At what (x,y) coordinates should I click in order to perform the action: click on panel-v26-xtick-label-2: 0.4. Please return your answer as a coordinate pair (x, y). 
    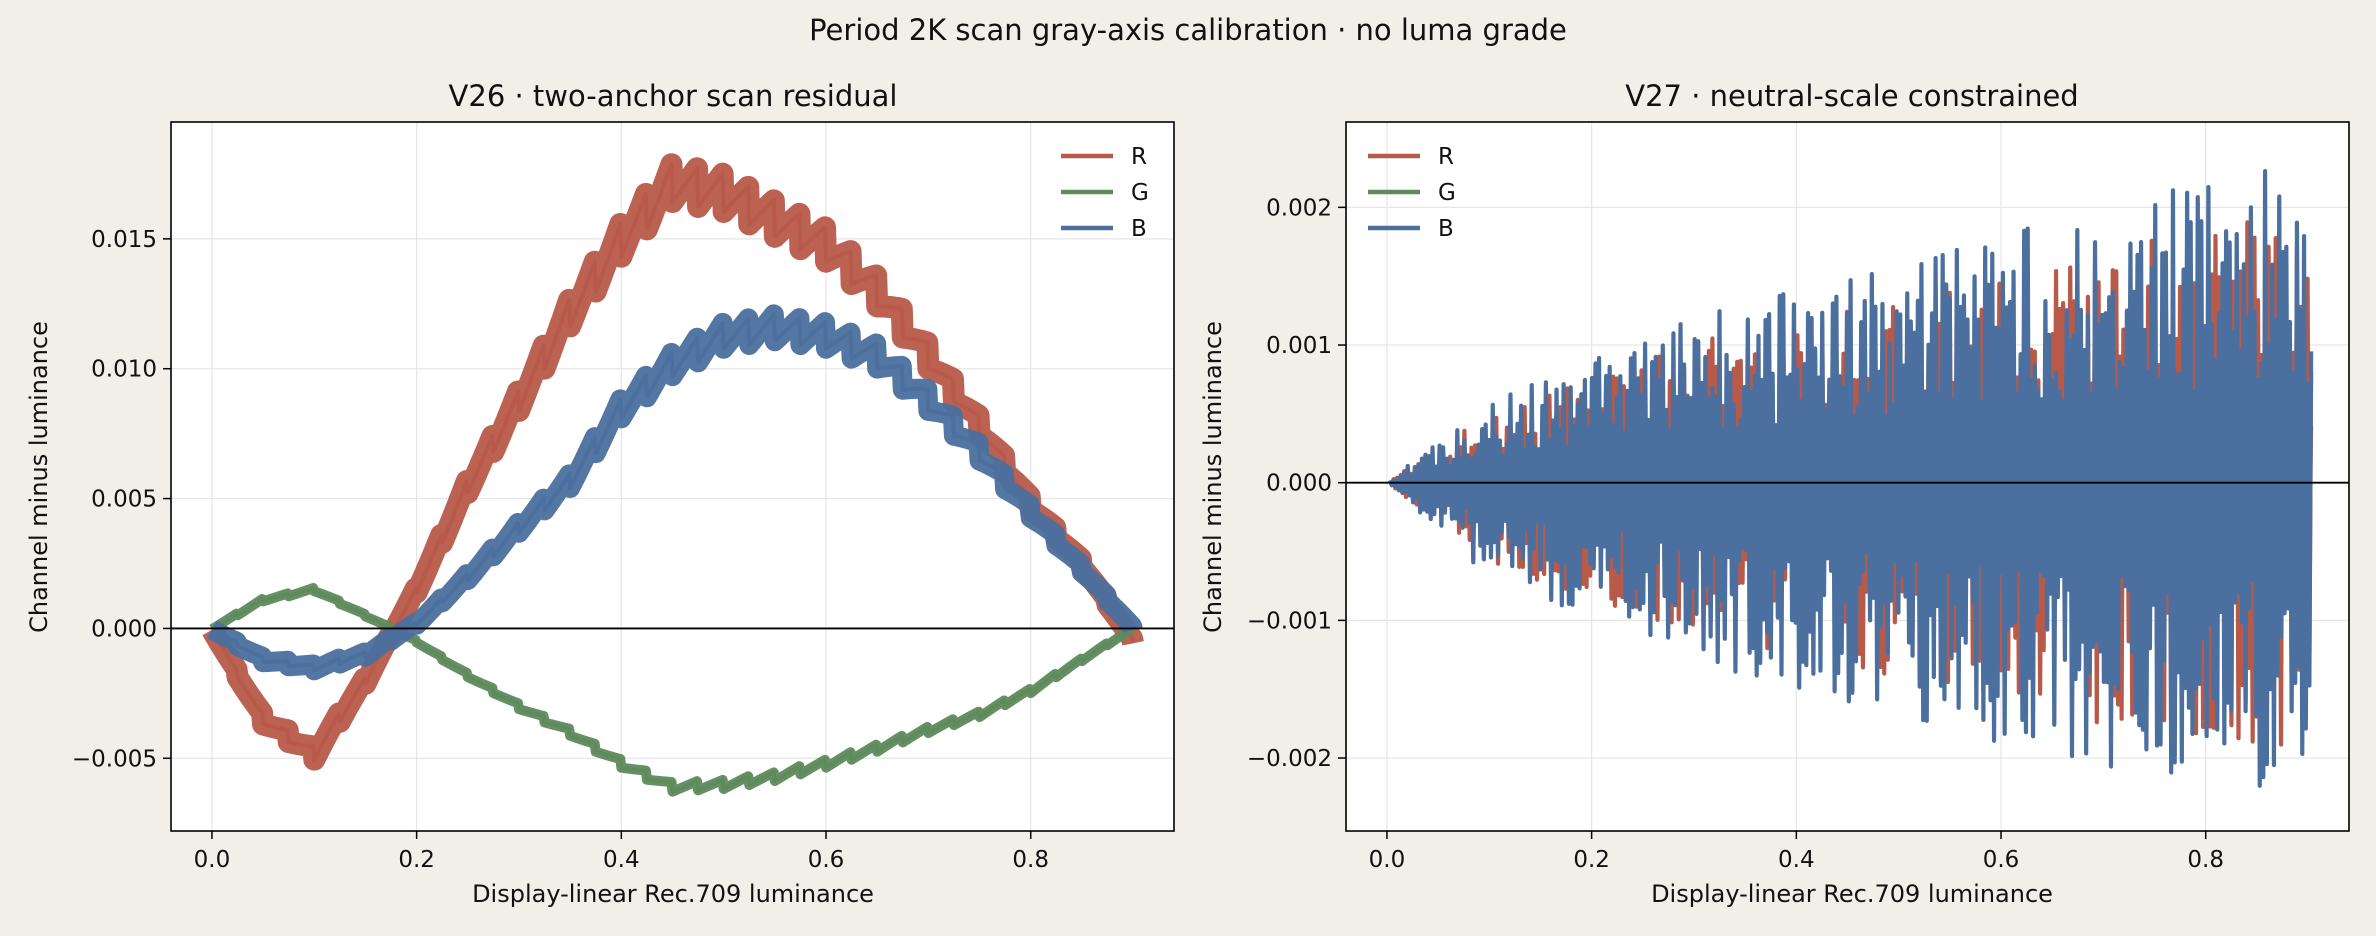
    Looking at the image, I should click on (621, 860).